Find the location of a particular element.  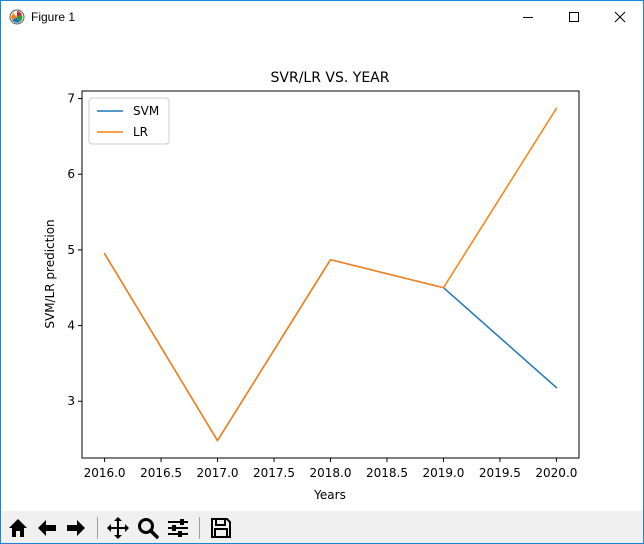

back-button is located at coordinates (47, 528).